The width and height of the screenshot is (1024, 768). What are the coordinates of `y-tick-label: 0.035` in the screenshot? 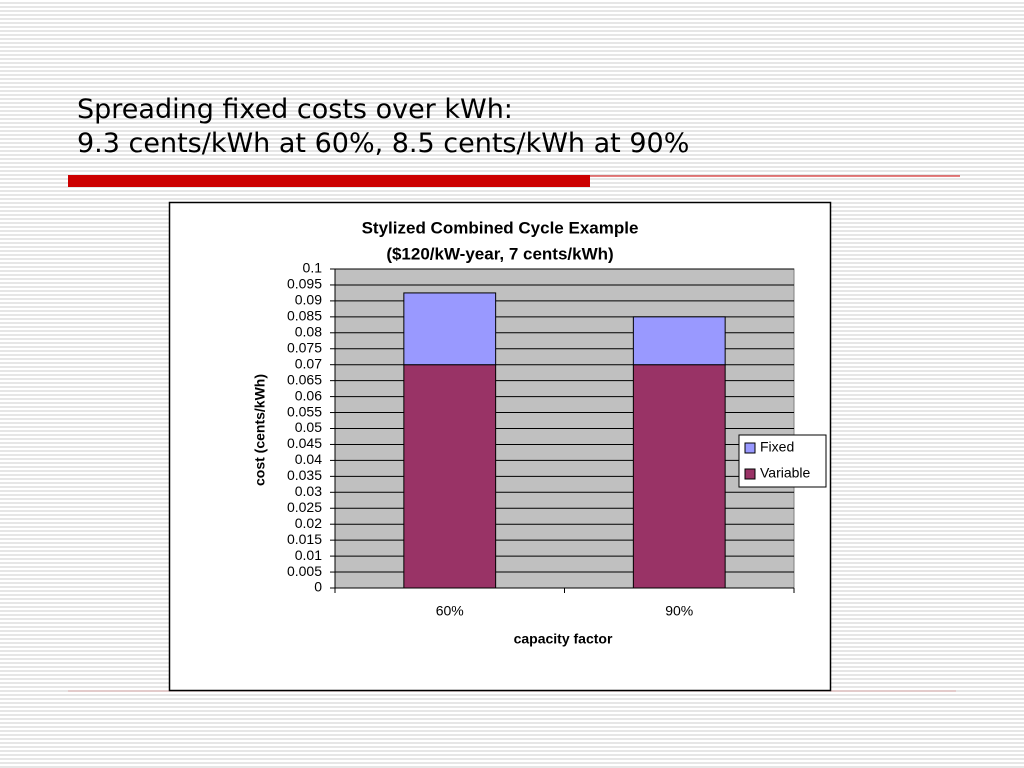 It's located at (304, 475).